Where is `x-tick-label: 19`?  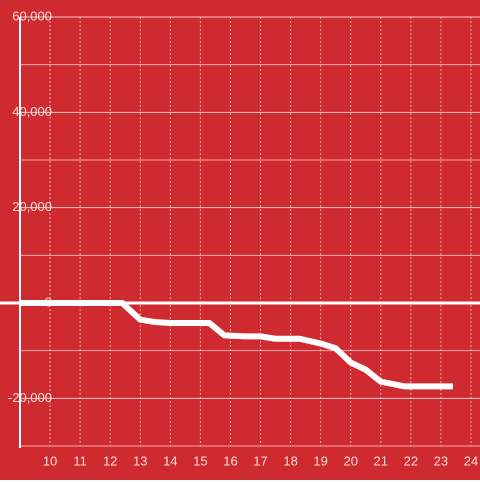 x-tick-label: 19 is located at coordinates (320, 460).